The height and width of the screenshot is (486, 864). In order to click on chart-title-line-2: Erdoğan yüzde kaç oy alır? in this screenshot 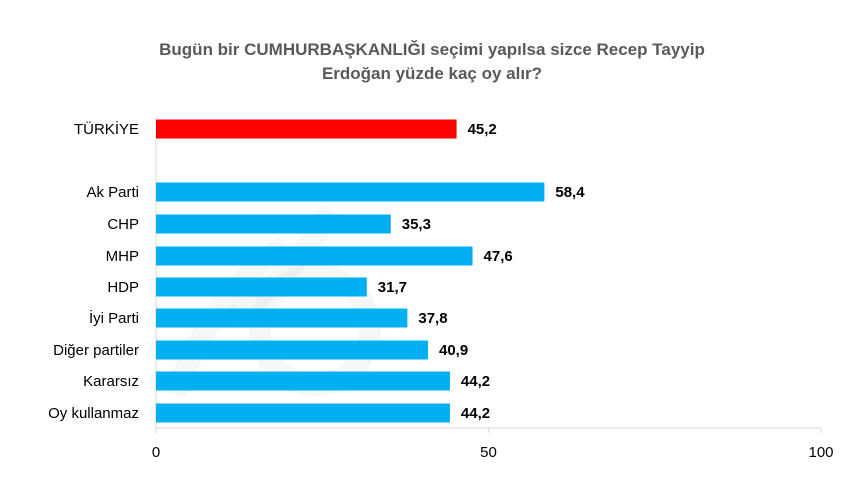, I will do `click(432, 73)`.